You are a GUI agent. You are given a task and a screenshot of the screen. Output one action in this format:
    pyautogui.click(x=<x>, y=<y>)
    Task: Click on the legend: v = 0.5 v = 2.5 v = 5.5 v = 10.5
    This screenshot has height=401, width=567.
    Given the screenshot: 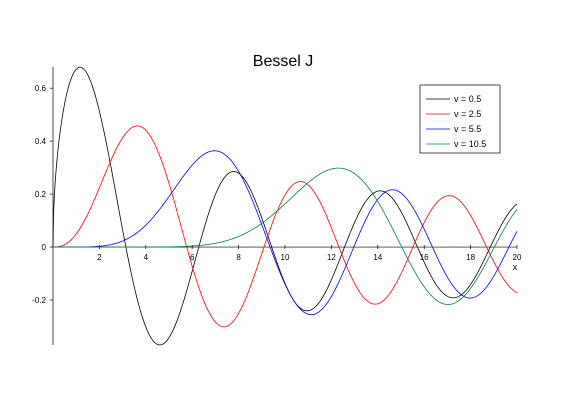 What is the action you would take?
    pyautogui.click(x=460, y=119)
    